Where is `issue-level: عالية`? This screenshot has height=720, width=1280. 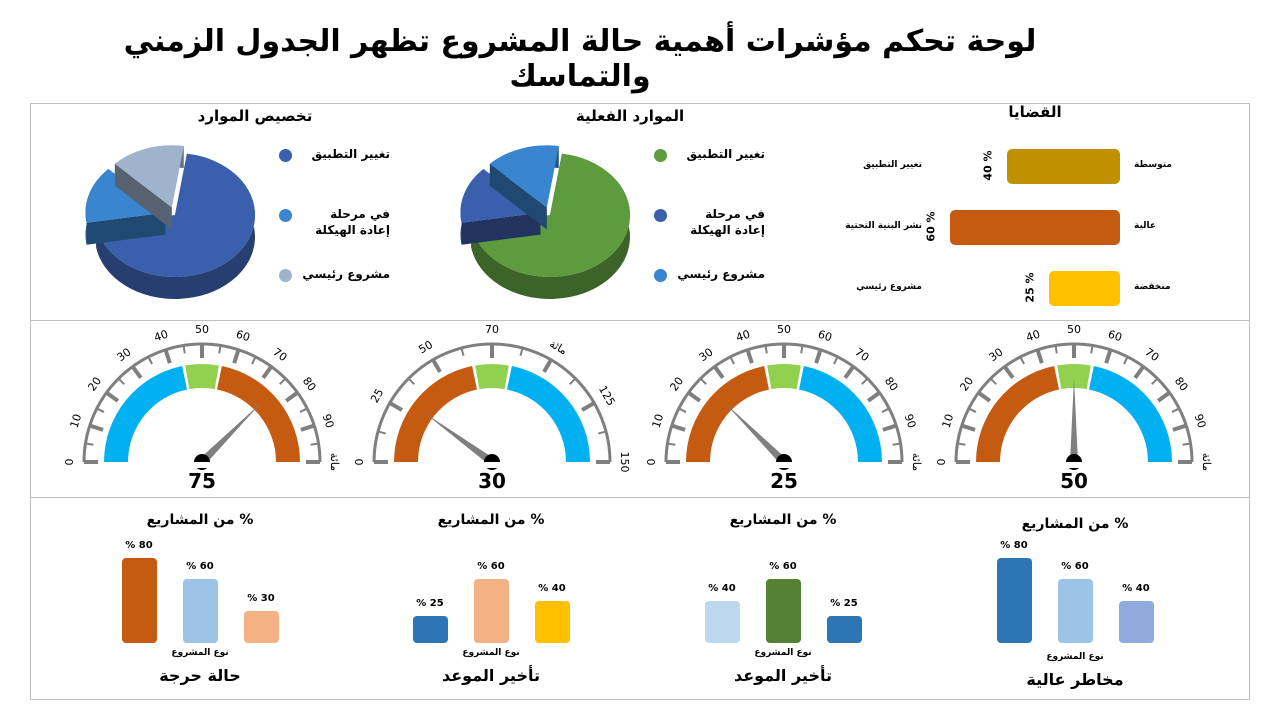 issue-level: عالية is located at coordinates (1145, 226).